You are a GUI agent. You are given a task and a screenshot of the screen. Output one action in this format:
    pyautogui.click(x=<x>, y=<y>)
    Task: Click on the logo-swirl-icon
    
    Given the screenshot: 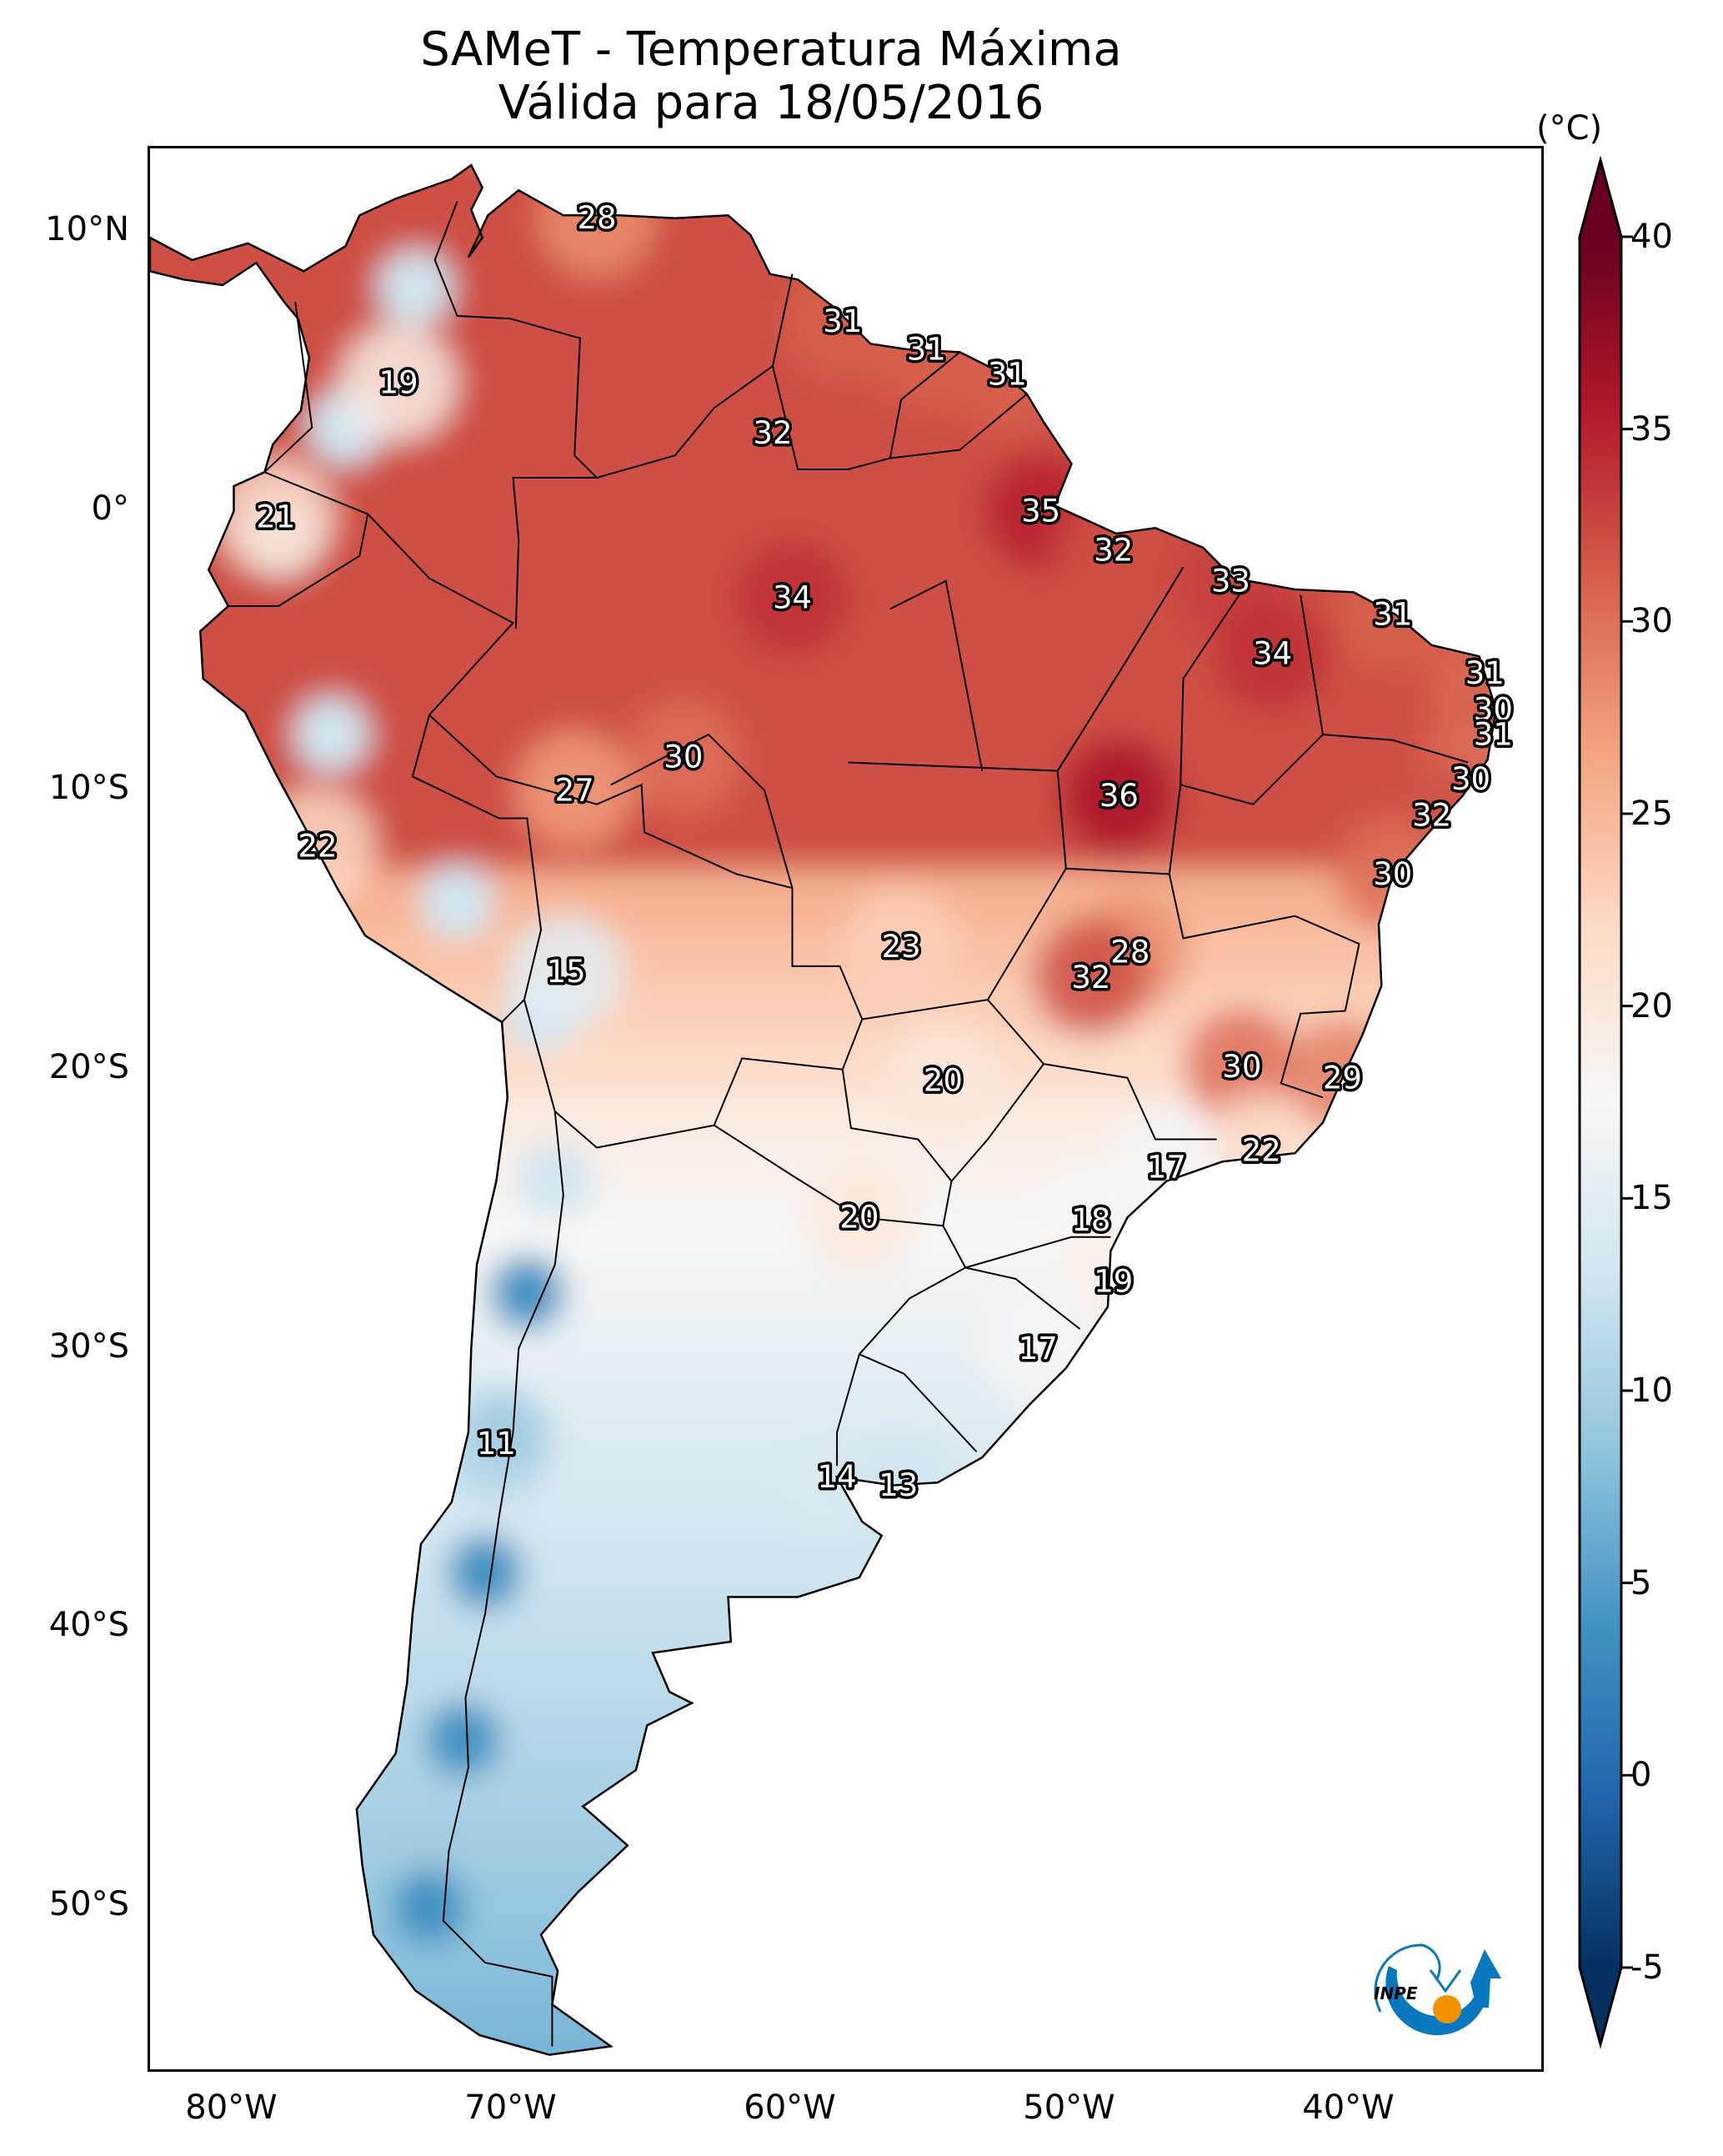 What is the action you would take?
    pyautogui.click(x=1437, y=2001)
    